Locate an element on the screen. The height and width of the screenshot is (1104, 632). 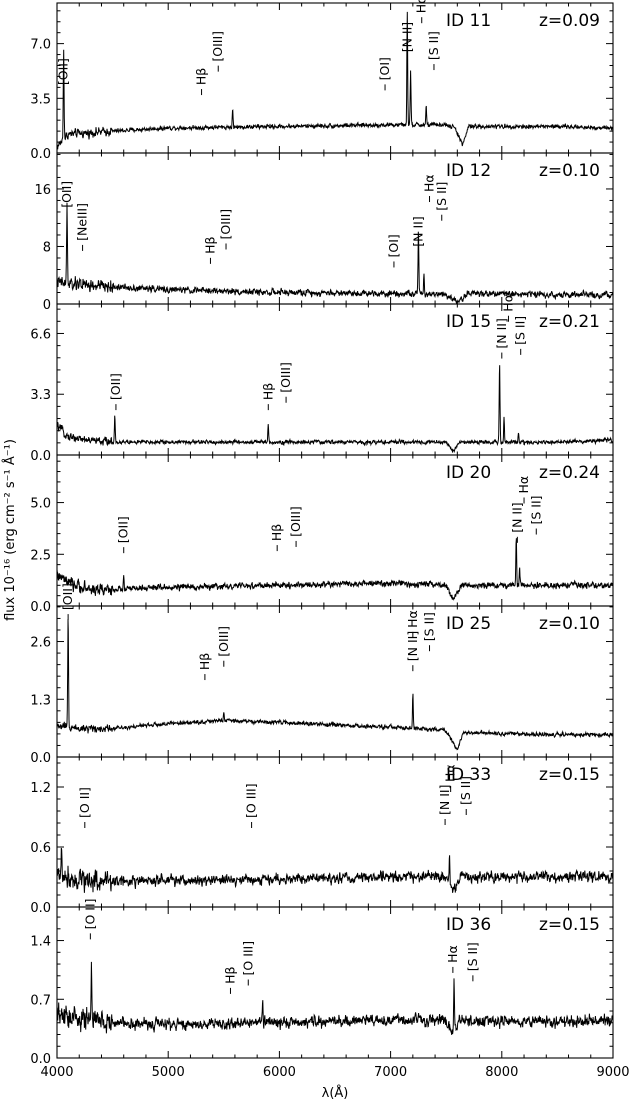
panel-redshift-label: z=0.09 is located at coordinates (569, 21).